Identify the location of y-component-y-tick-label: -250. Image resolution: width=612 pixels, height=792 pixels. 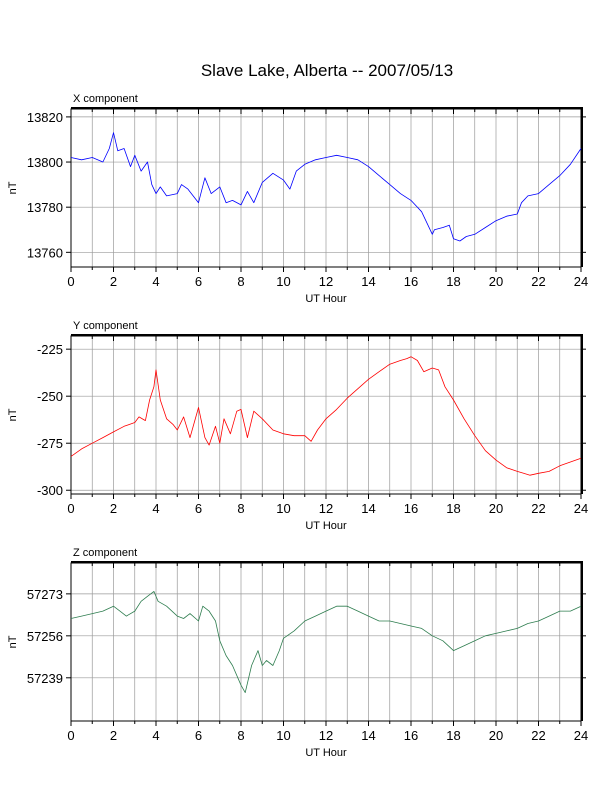
(50, 396).